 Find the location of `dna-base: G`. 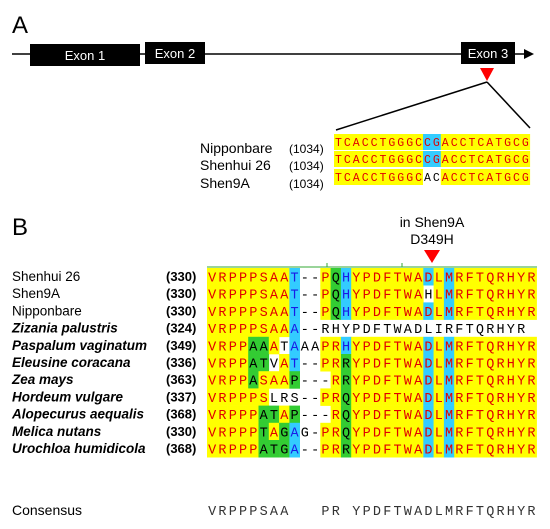

dna-base: G is located at coordinates (436, 160).